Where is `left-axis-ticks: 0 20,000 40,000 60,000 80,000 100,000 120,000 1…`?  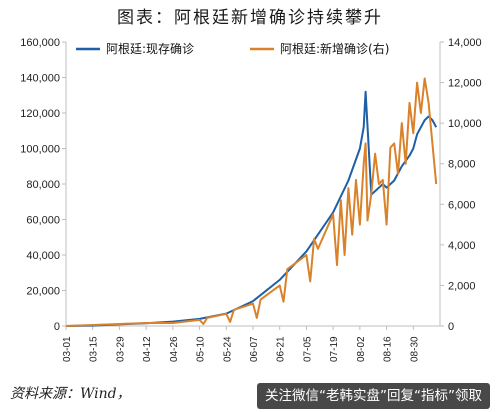
left-axis-ticks: 0 20,000 40,000 60,000 80,000 100,000 120,000 1… is located at coordinates (43, 185).